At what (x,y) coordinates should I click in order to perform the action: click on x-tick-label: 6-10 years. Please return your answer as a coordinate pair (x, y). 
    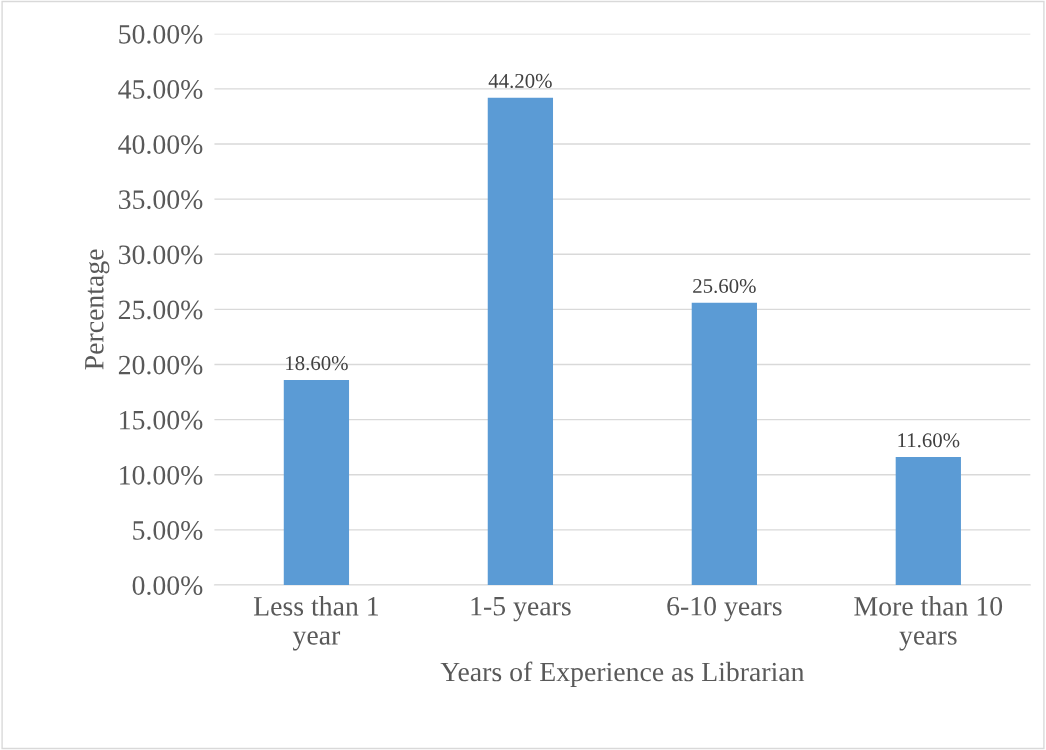
    Looking at the image, I should click on (724, 609).